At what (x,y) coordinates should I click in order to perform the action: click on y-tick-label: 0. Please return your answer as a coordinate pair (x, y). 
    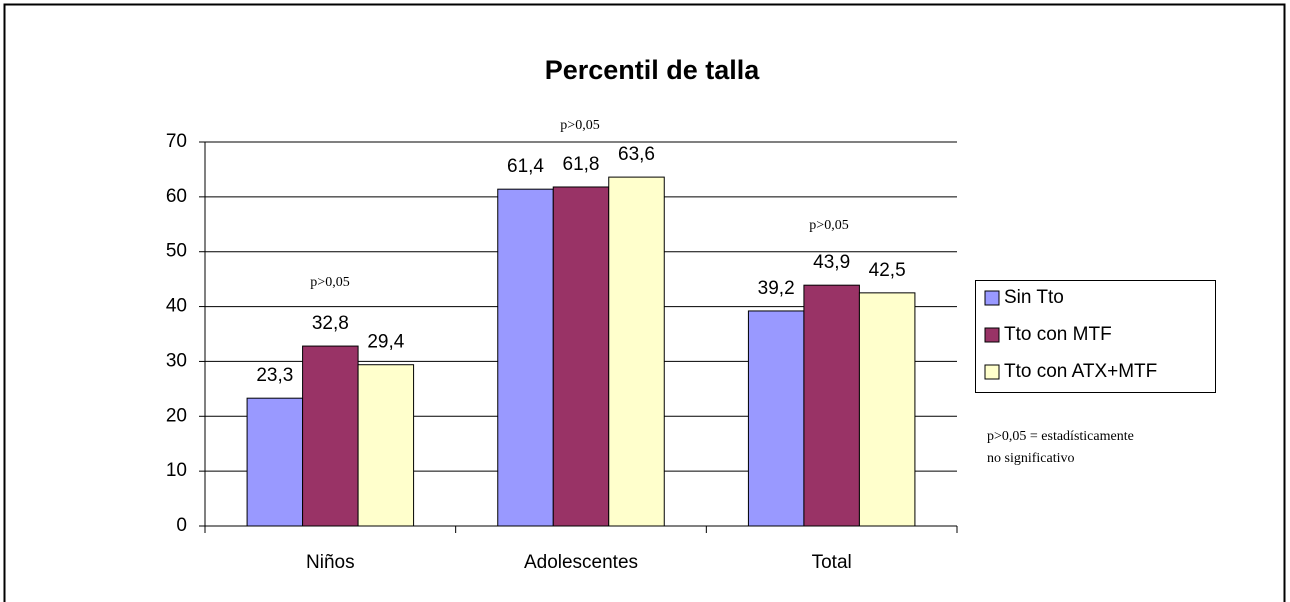
    Looking at the image, I should click on (181, 525).